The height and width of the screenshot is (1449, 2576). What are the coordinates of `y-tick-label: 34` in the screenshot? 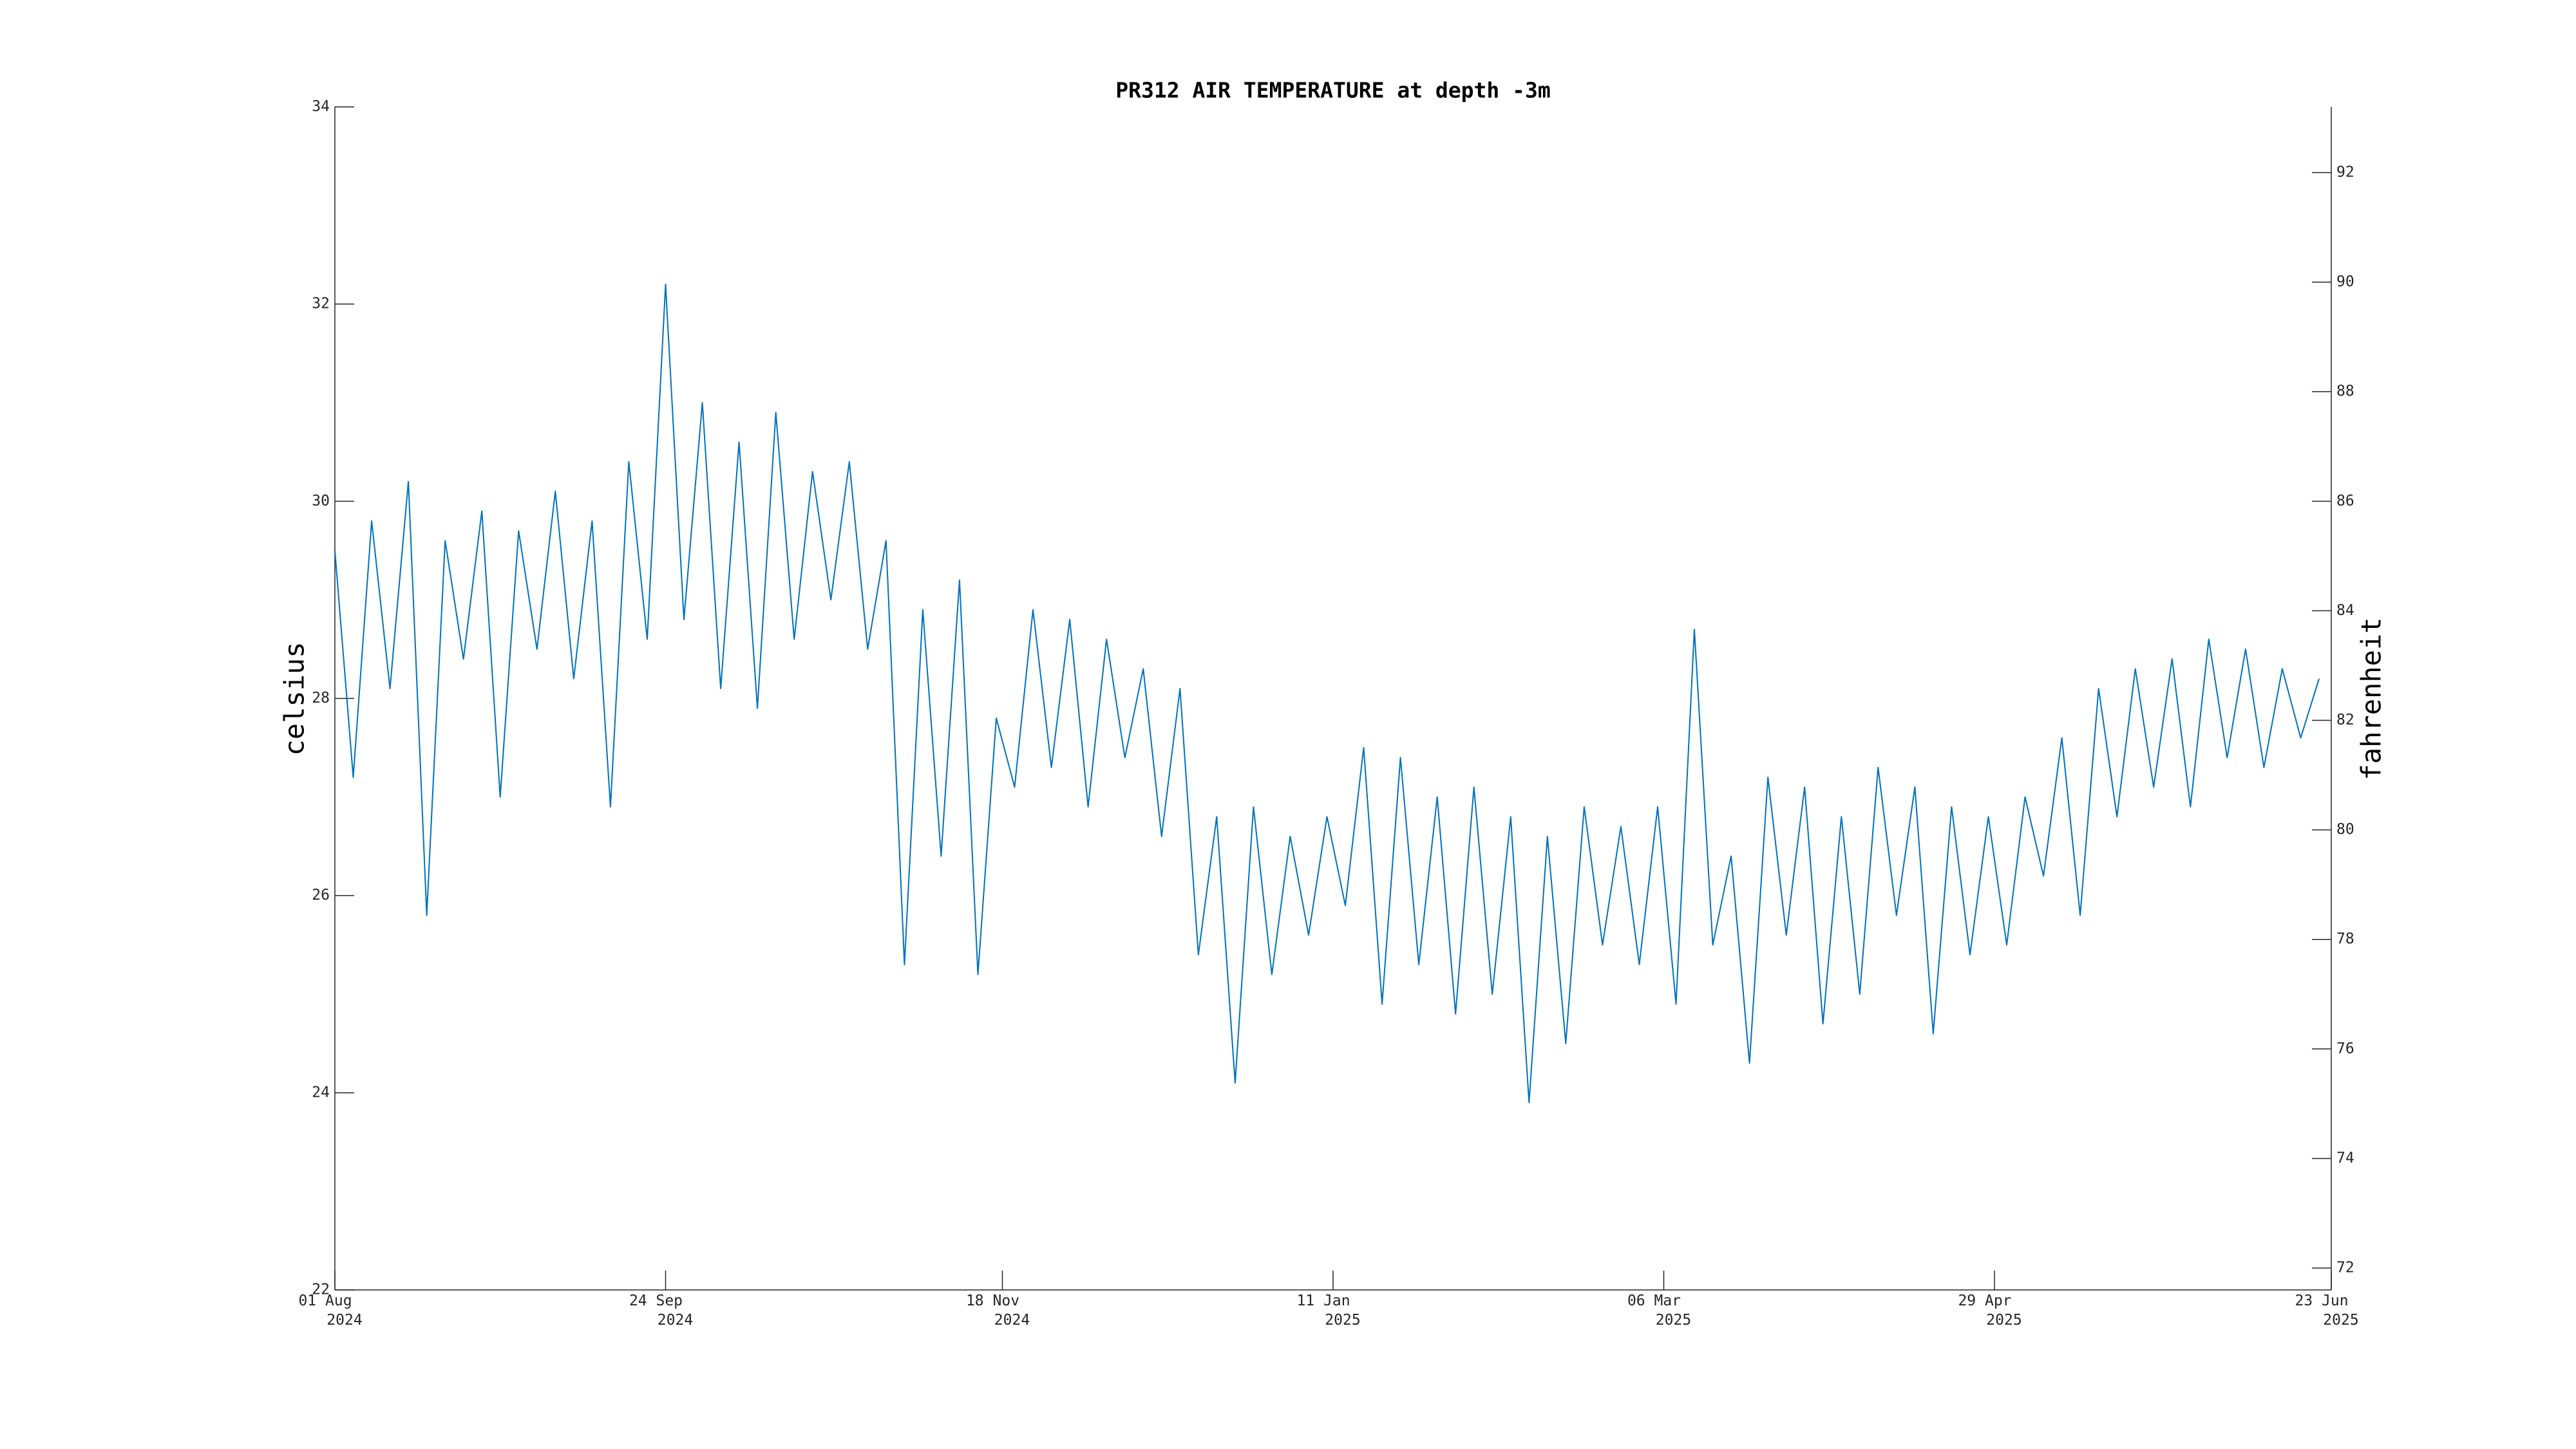 It's located at (321, 107).